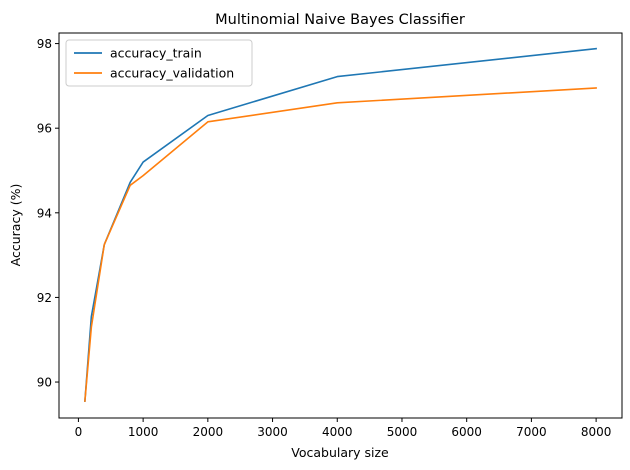  What do you see at coordinates (466, 432) in the screenshot?
I see `x-tick-label: 6000` at bounding box center [466, 432].